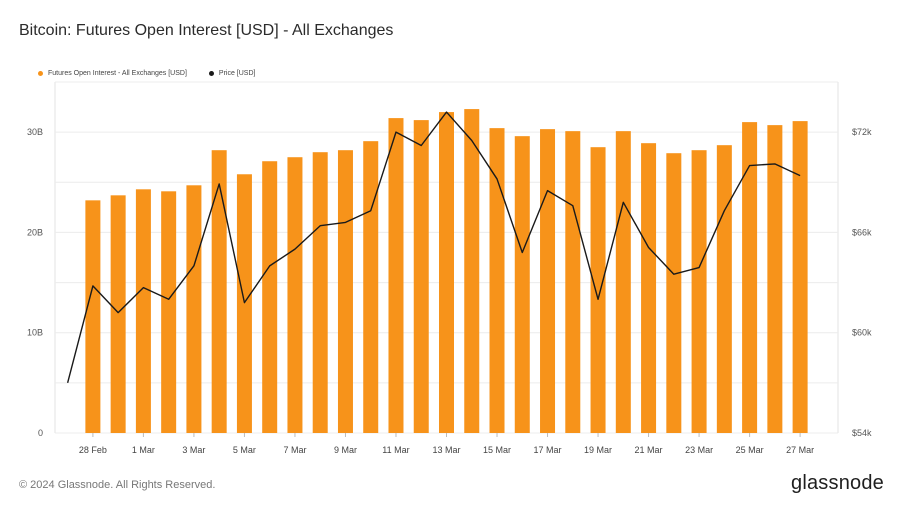 The height and width of the screenshot is (508, 904). Describe the element at coordinates (862, 333) in the screenshot. I see `y-right-tick-label: $60k` at that location.